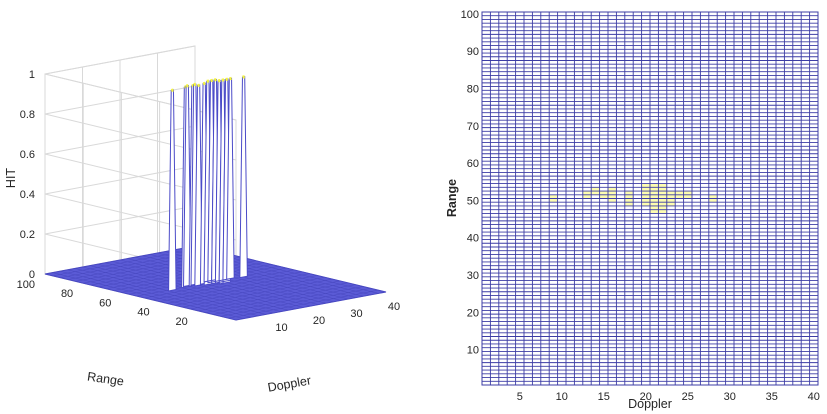 The height and width of the screenshot is (414, 827). I want to click on surface-y-tick-label: 20, so click(182, 322).